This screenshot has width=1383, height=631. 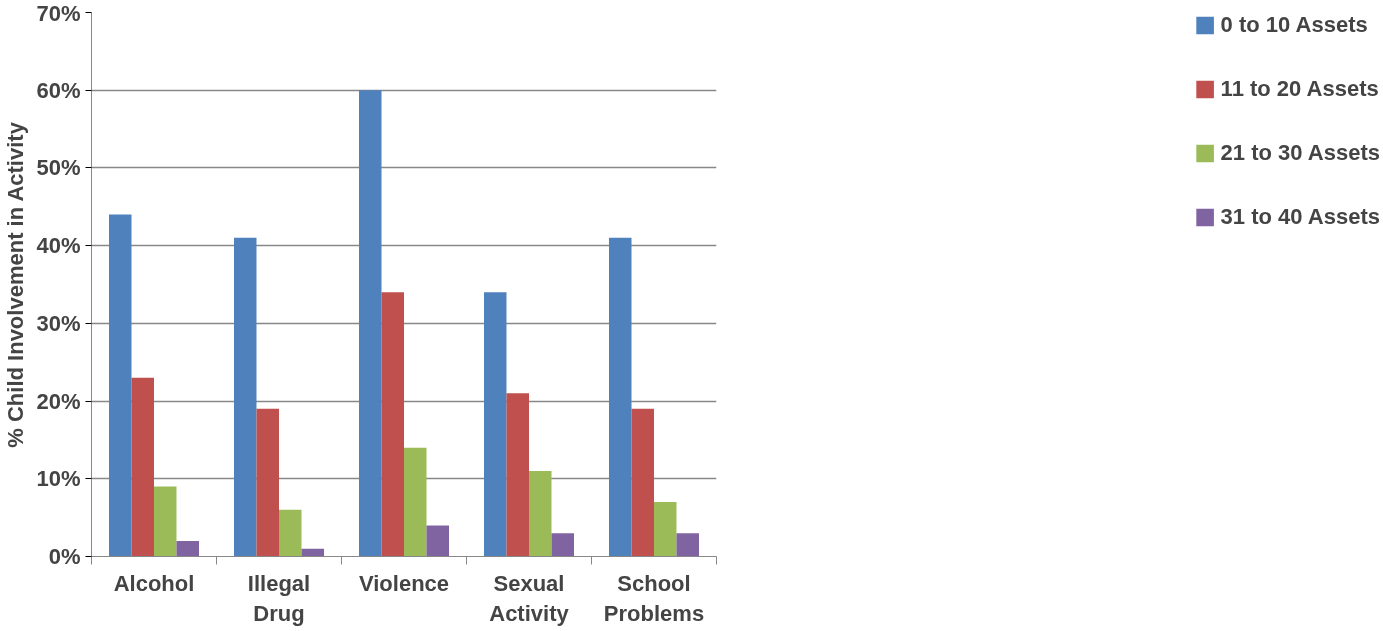 I want to click on y-tick-label: 10%, so click(x=58, y=479).